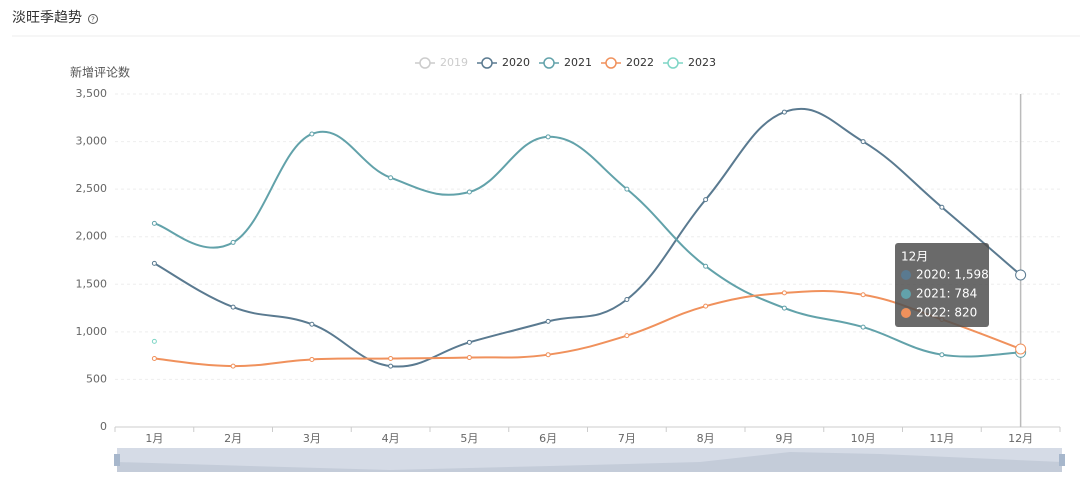 The width and height of the screenshot is (1080, 488). What do you see at coordinates (784, 438) in the screenshot?
I see `x-tick-label: 9月` at bounding box center [784, 438].